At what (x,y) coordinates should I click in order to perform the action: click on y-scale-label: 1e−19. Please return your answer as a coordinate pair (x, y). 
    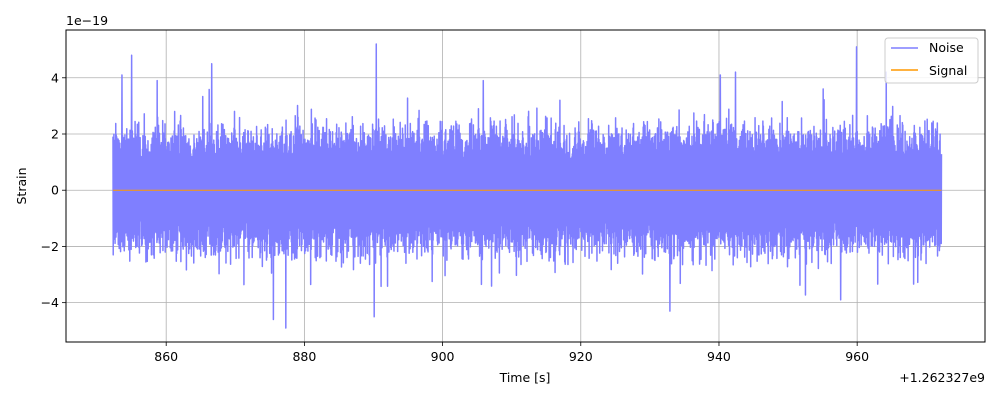
    Looking at the image, I should click on (87, 20).